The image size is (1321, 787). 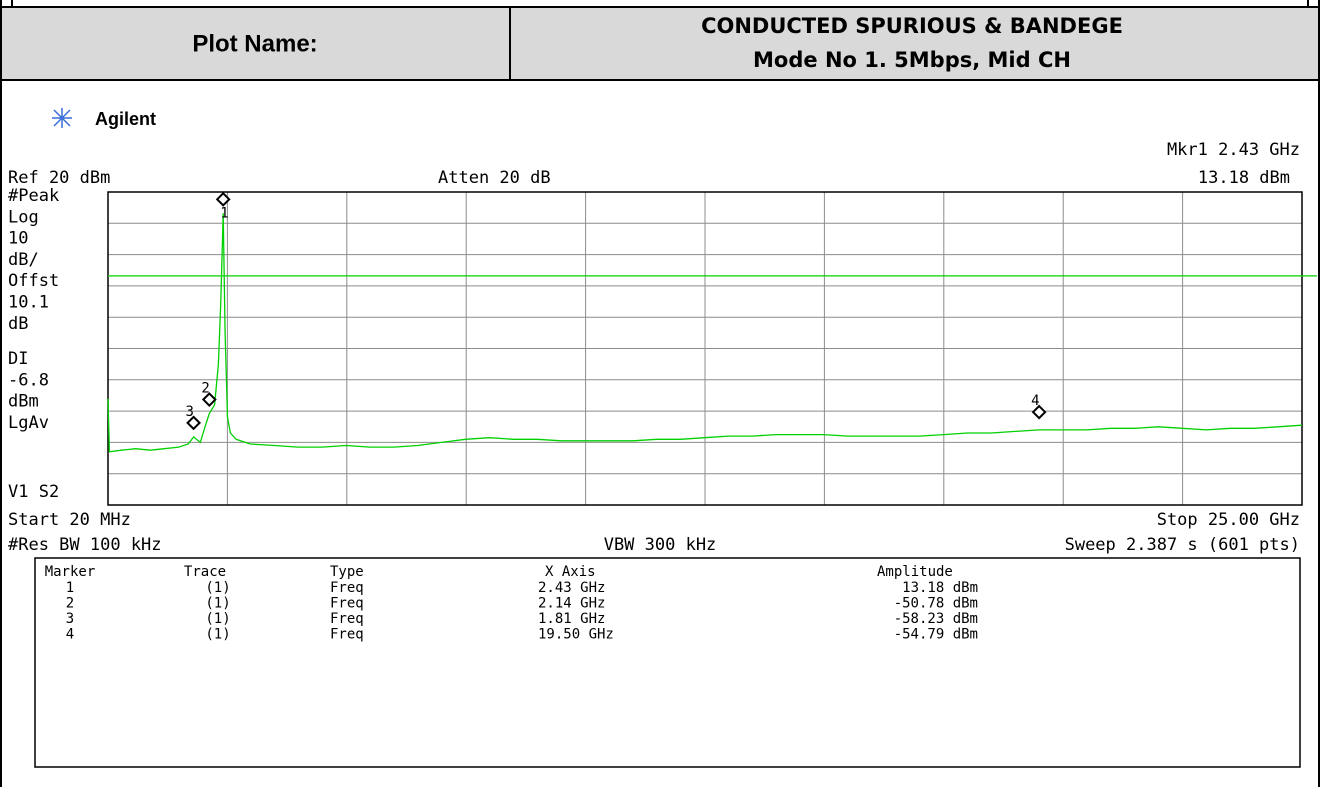 I want to click on side-label: Log, so click(x=23, y=217).